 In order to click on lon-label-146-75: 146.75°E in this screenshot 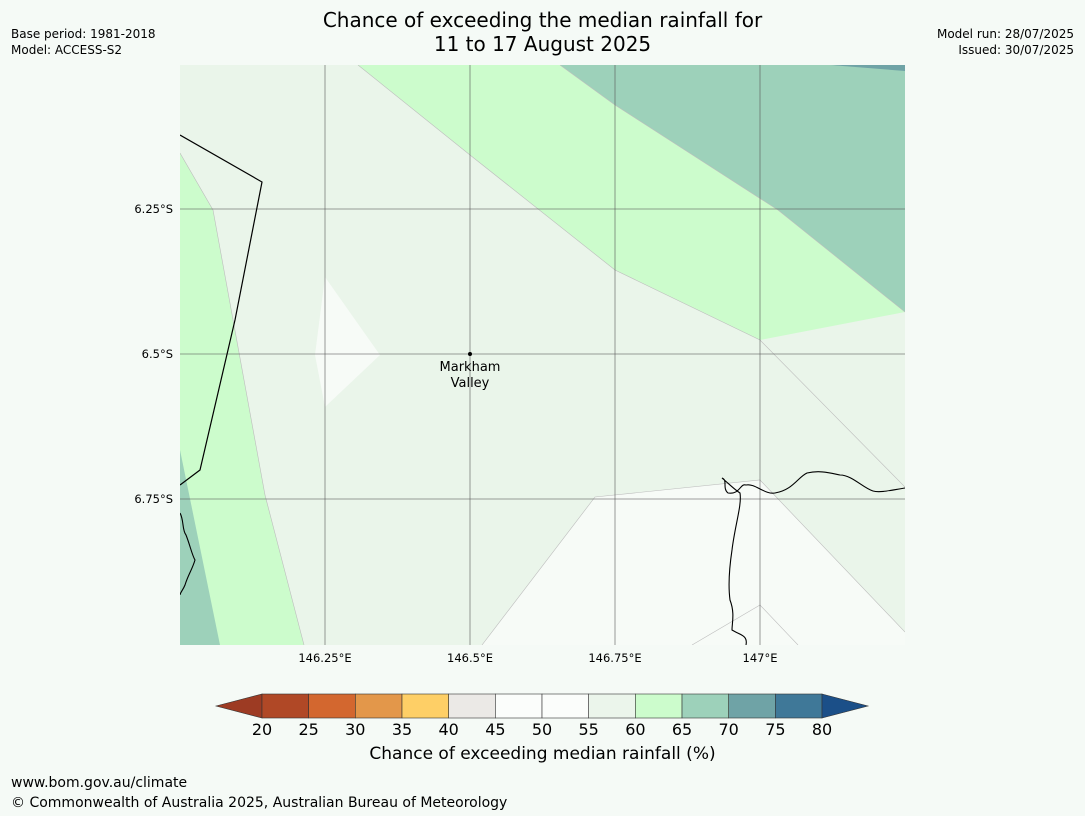, I will do `click(615, 658)`.